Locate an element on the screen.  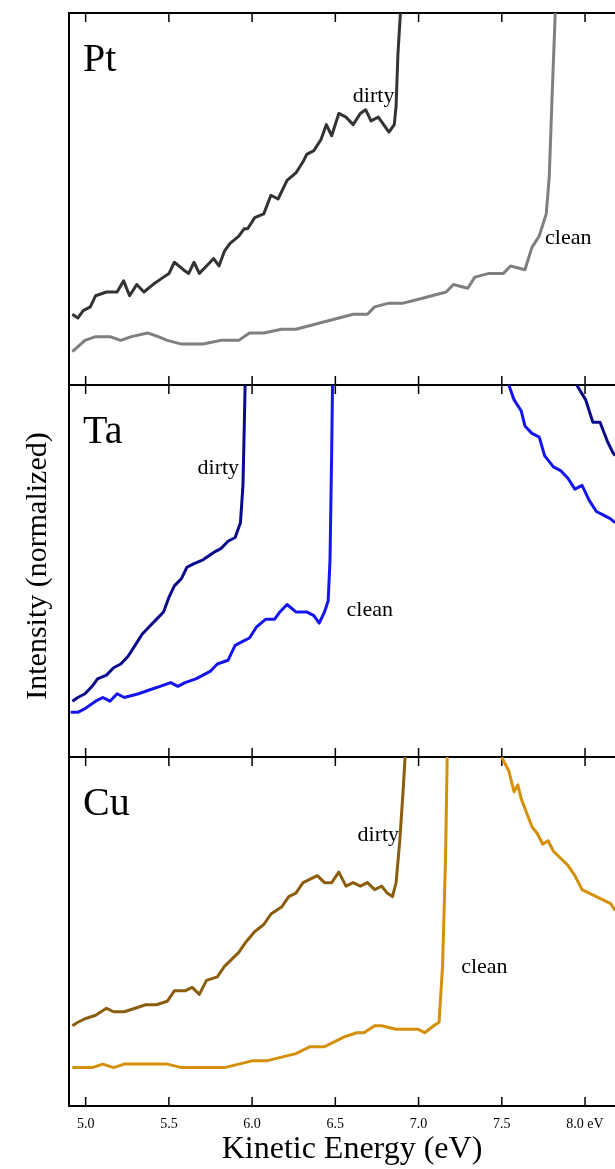
x-tick-label: 7.0 is located at coordinates (418, 1123).